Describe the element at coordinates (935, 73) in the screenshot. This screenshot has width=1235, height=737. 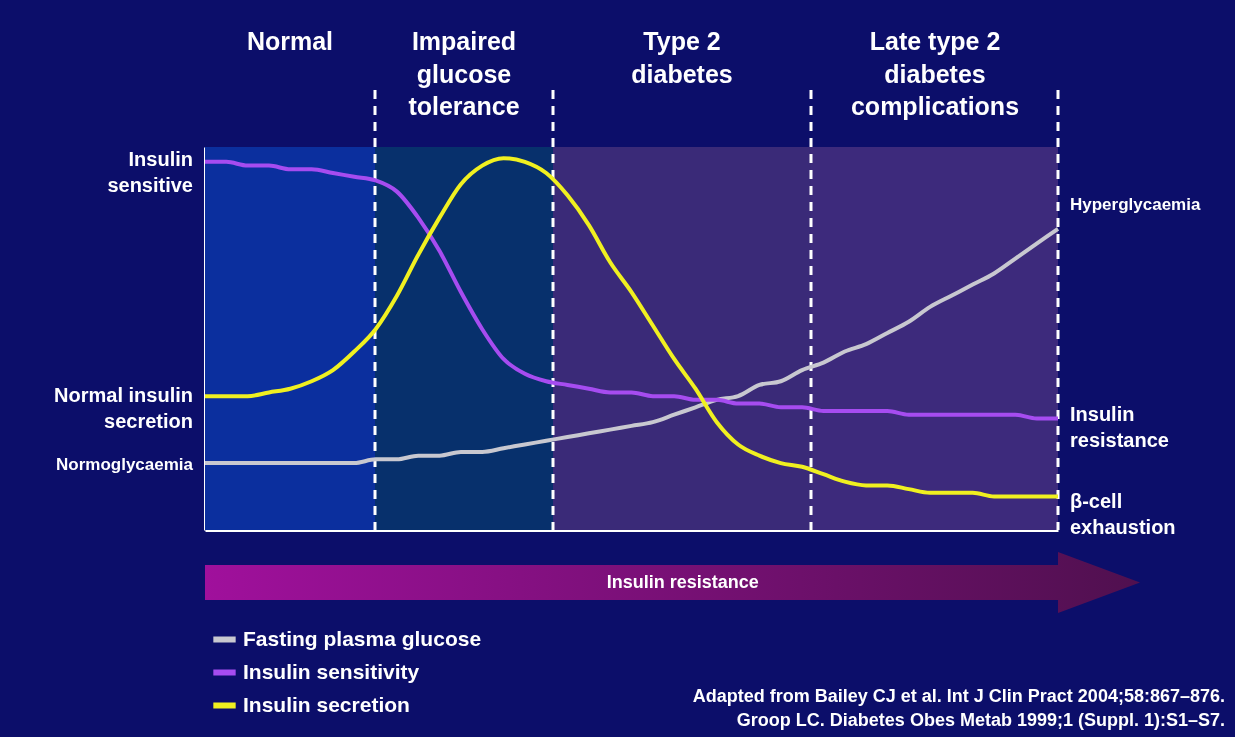
I see `text: Late type 2 diabetes complications` at that location.